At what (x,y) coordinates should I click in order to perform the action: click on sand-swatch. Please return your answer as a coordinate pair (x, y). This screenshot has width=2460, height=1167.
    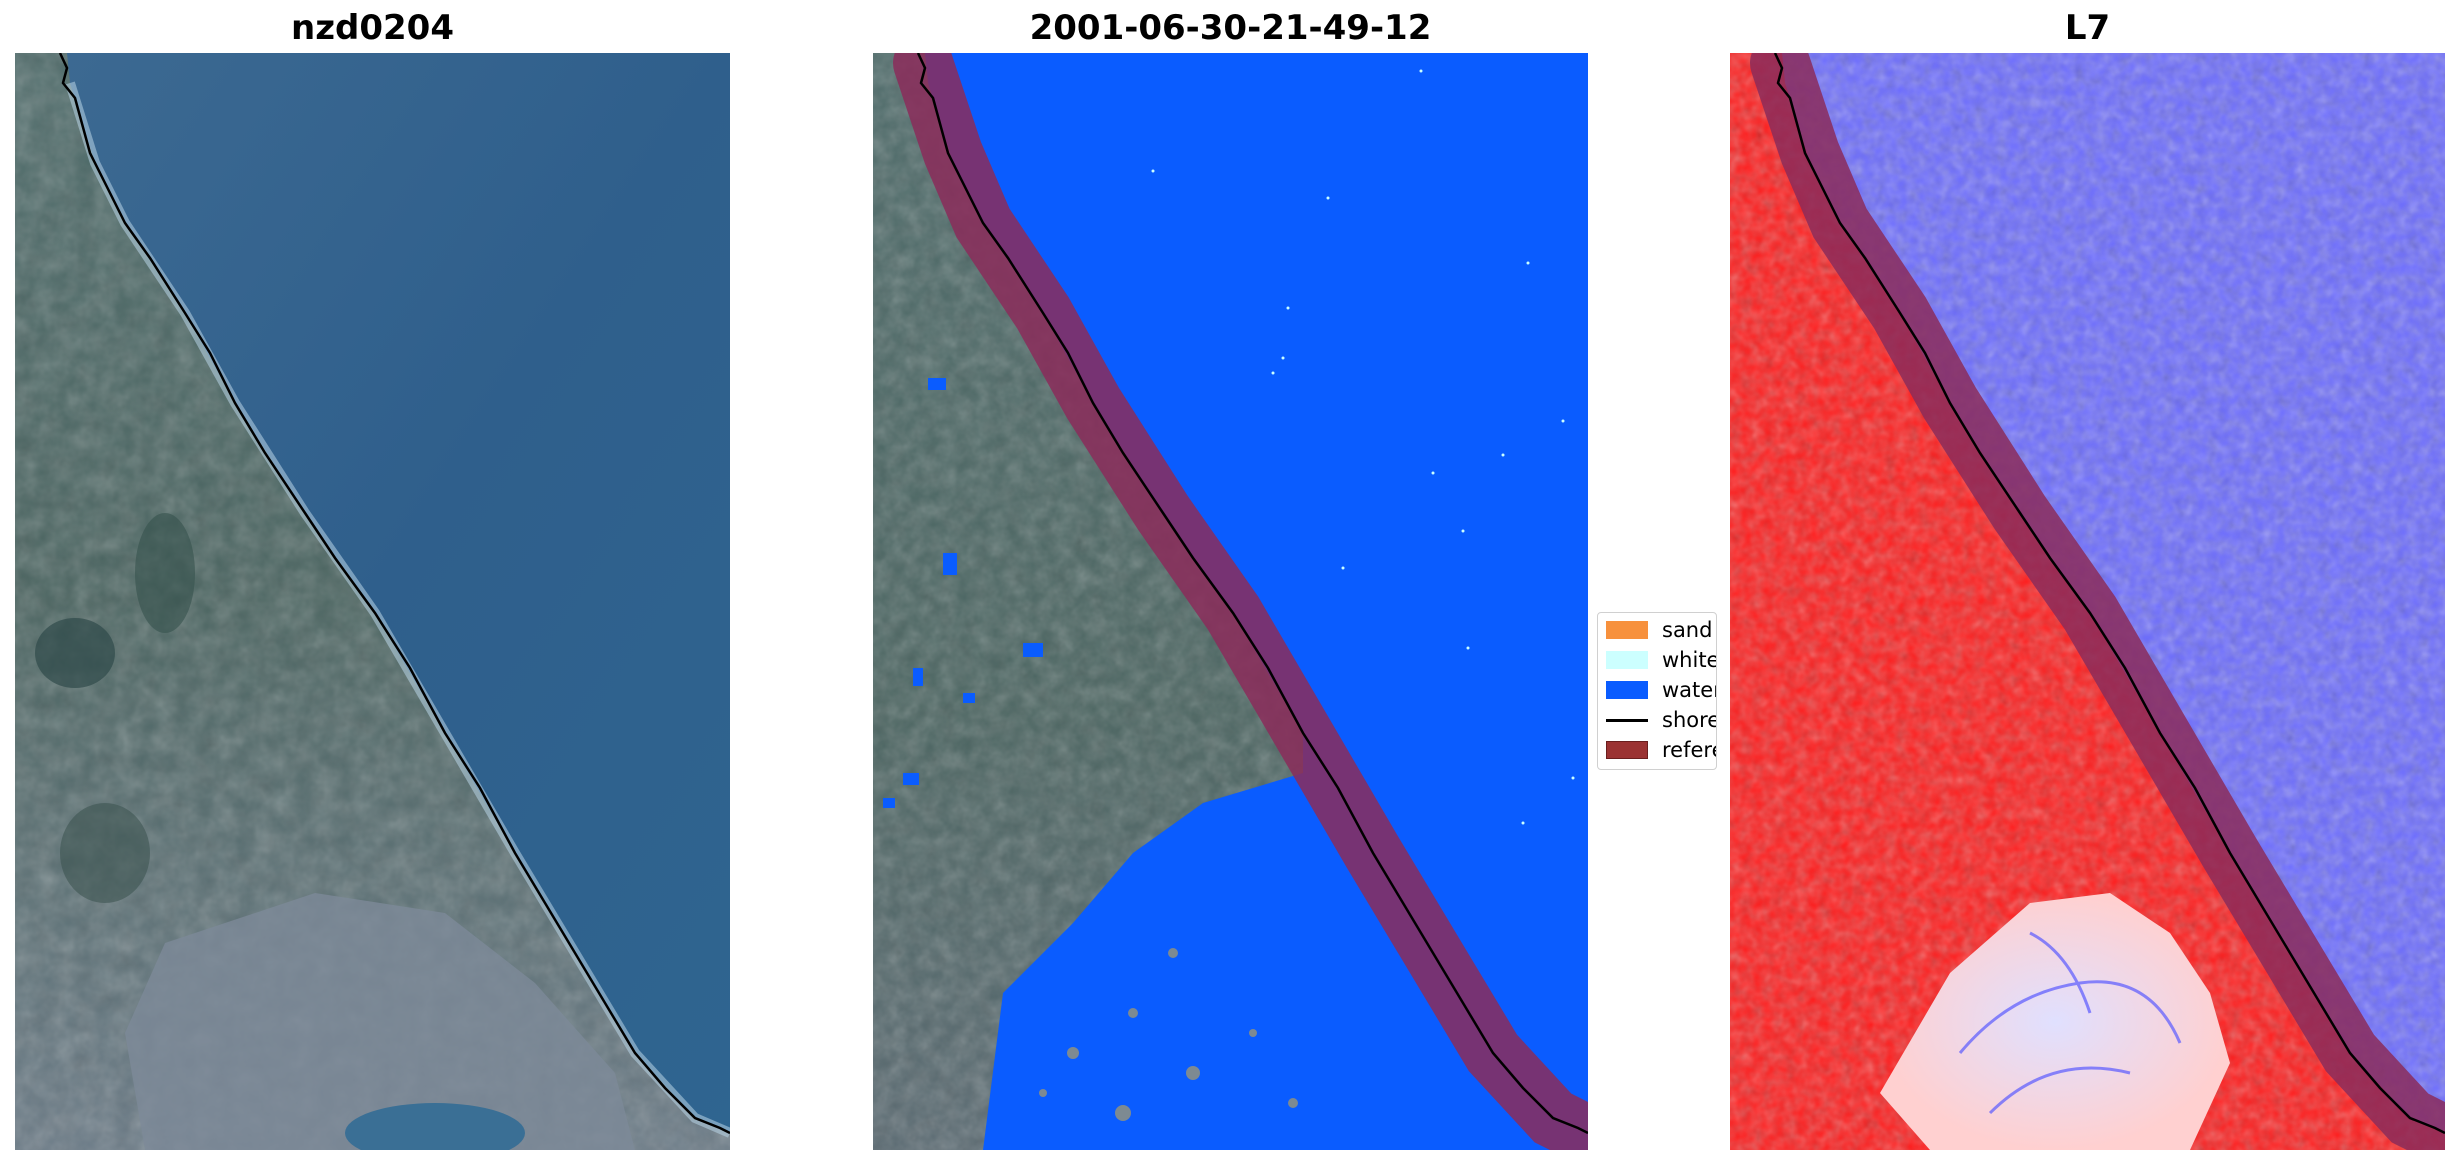
    Looking at the image, I should click on (1627, 630).